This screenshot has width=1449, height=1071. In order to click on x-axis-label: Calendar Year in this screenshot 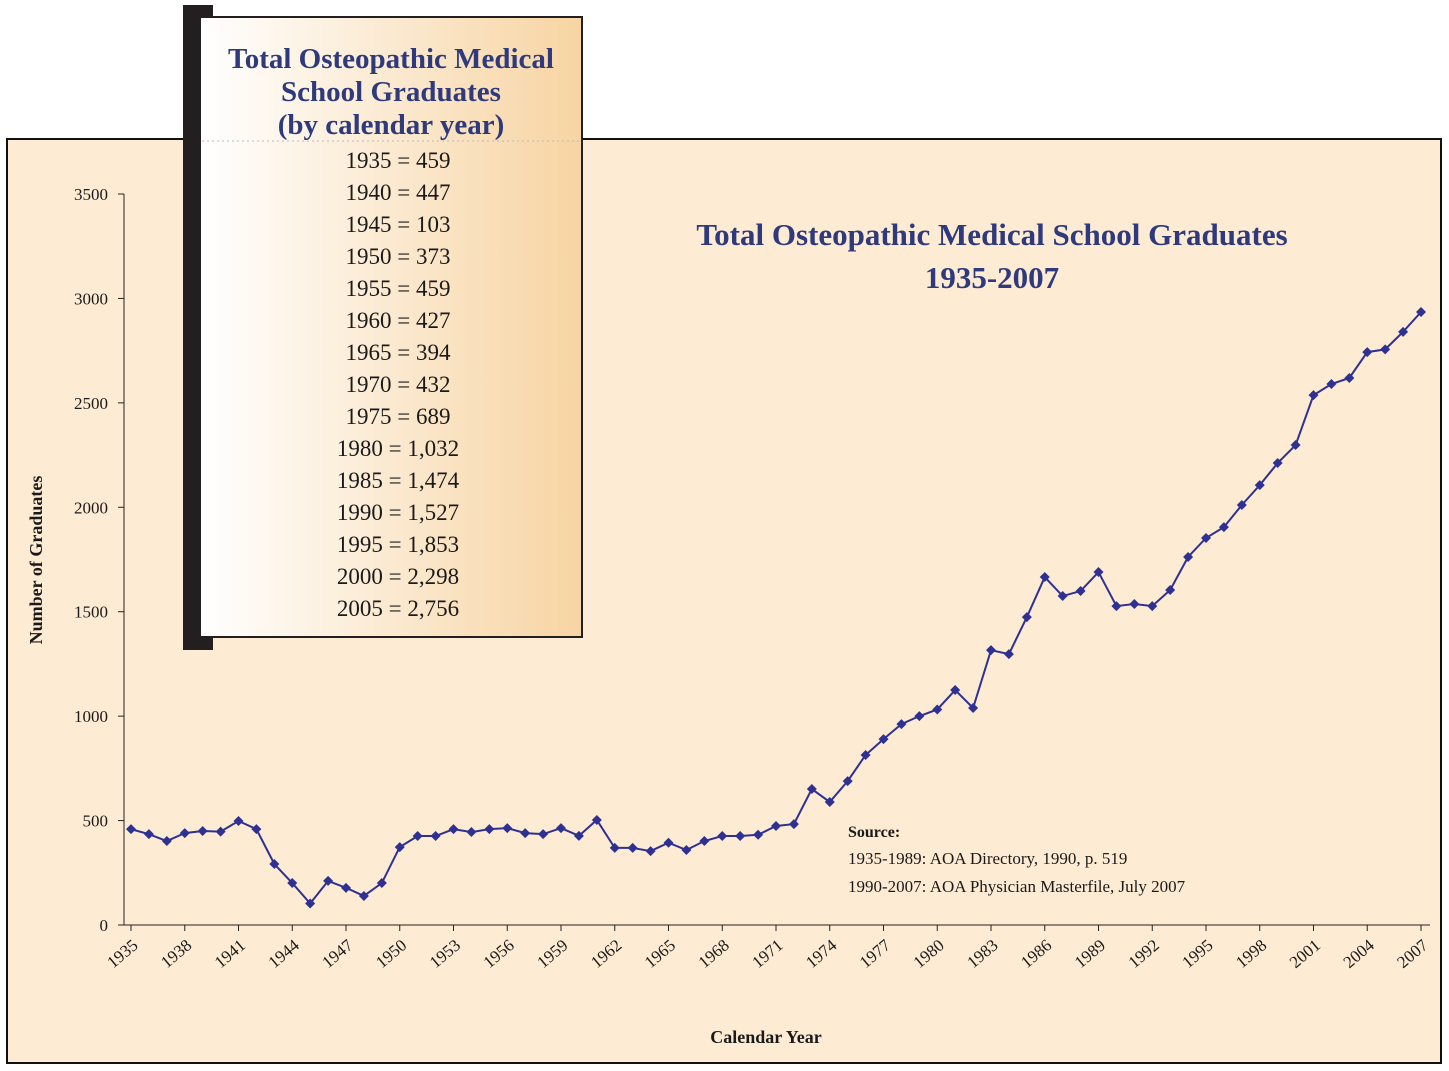, I will do `click(766, 1037)`.